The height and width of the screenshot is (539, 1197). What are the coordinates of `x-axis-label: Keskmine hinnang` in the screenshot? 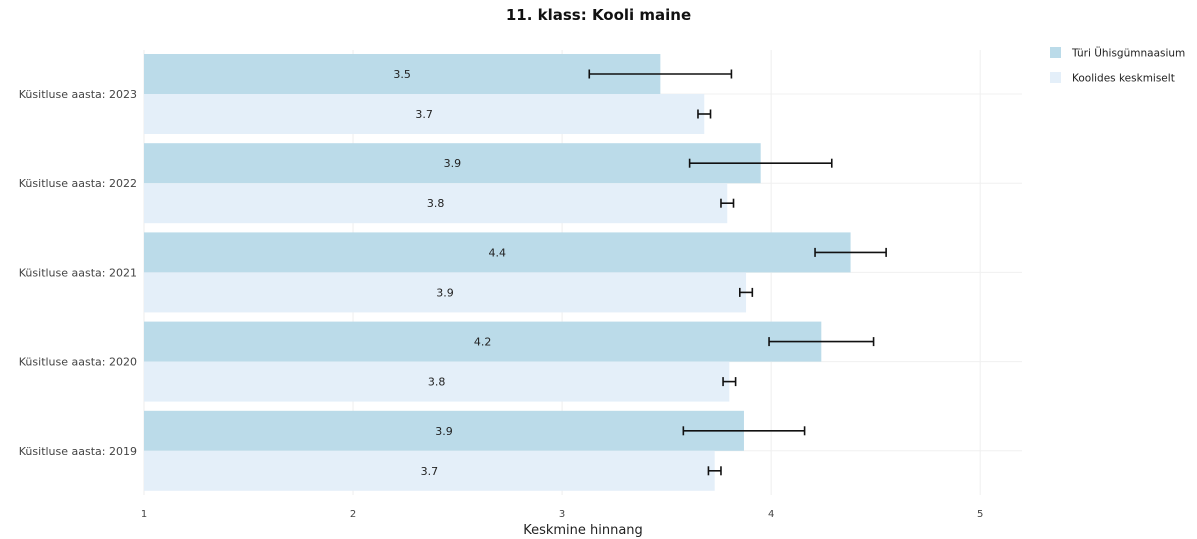 It's located at (583, 530).